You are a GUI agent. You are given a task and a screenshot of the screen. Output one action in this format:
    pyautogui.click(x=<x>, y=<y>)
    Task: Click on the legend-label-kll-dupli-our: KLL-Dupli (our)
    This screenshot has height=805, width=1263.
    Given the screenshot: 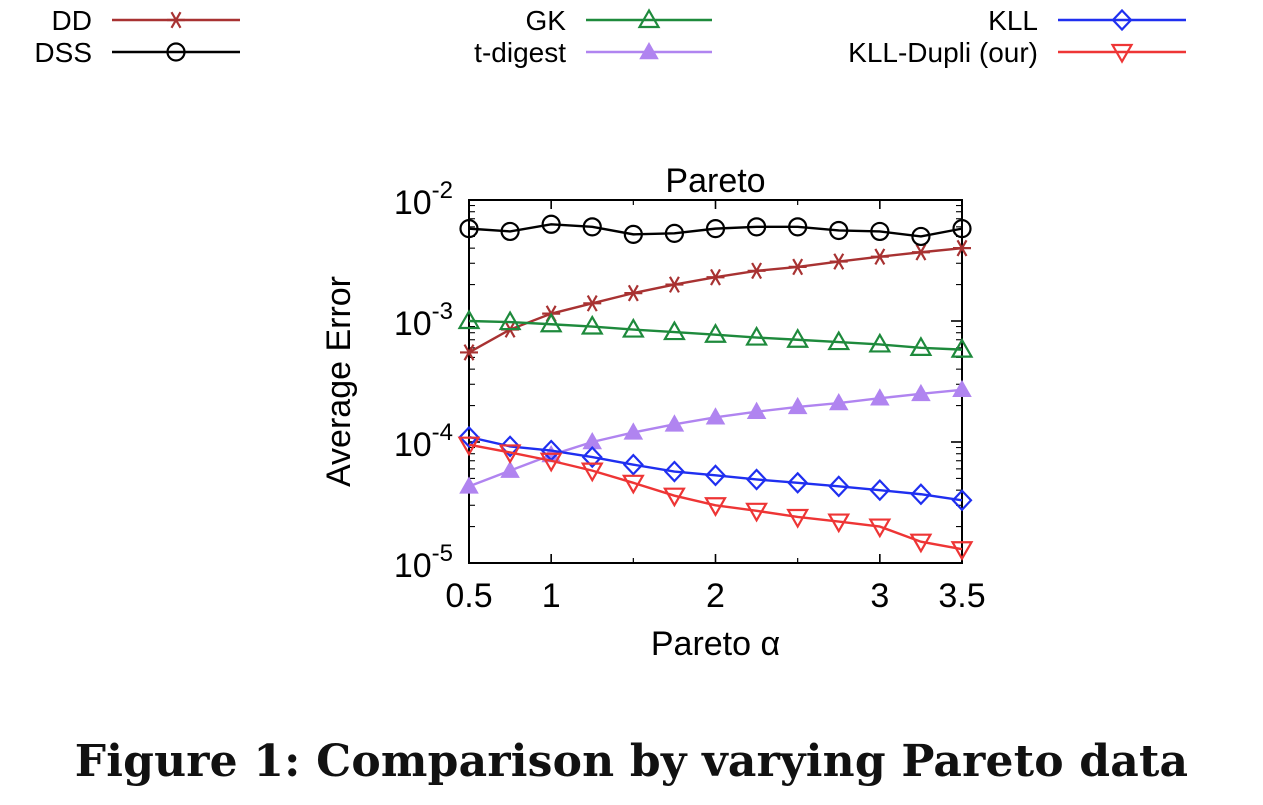 What is the action you would take?
    pyautogui.click(x=943, y=52)
    